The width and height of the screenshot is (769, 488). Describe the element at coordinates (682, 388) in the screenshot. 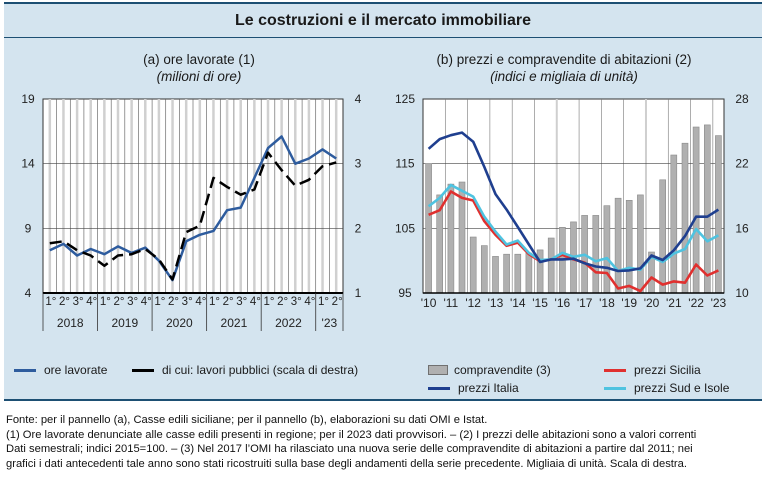

I see `legend-label: prezzi Sud e Isole` at that location.